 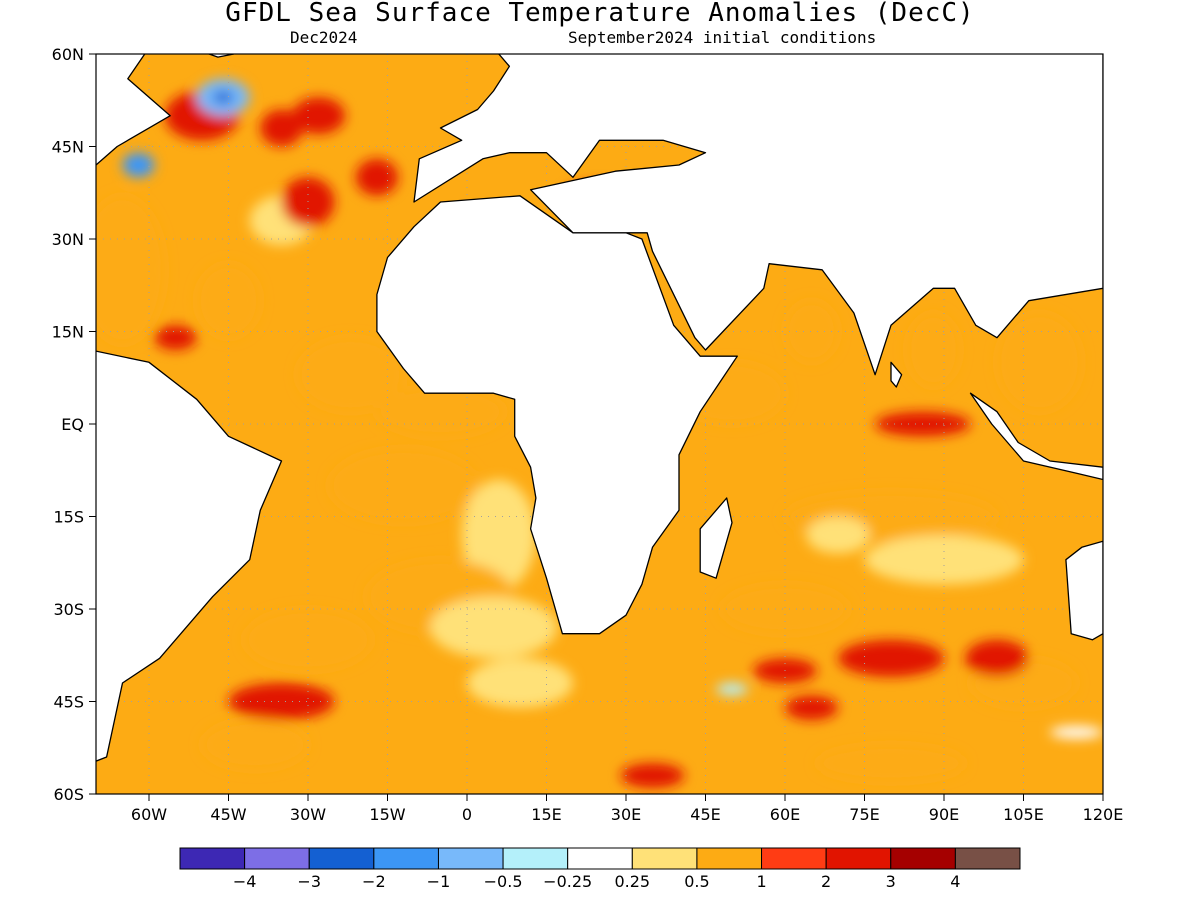 I want to click on lon-tick-label: 30W, so click(x=308, y=814).